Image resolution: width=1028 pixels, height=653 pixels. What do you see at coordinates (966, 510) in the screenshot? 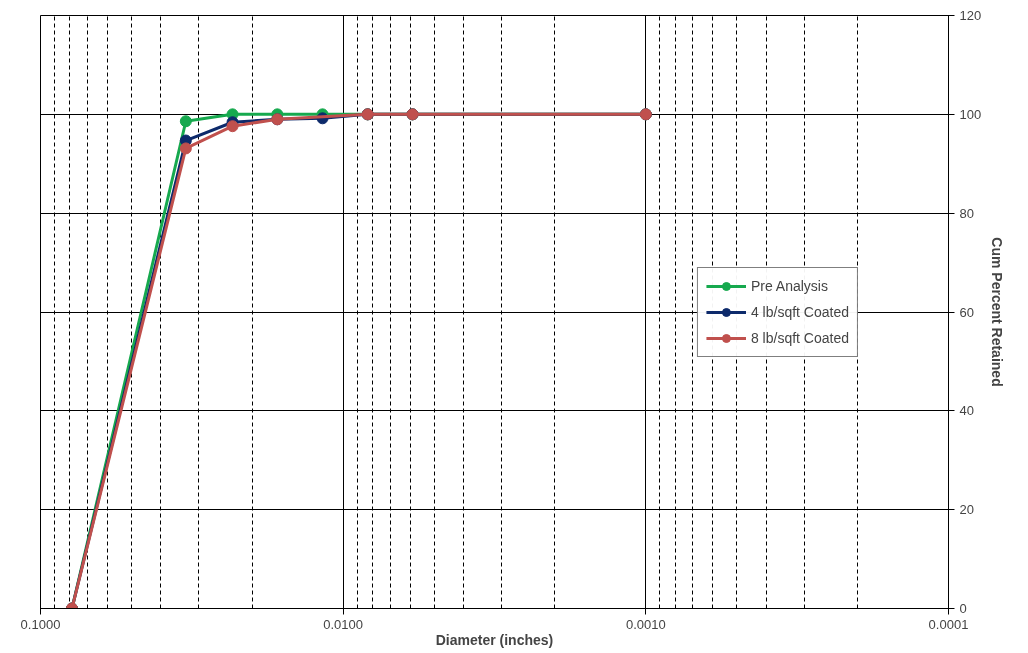
I see `y-tick-label: 20` at bounding box center [966, 510].